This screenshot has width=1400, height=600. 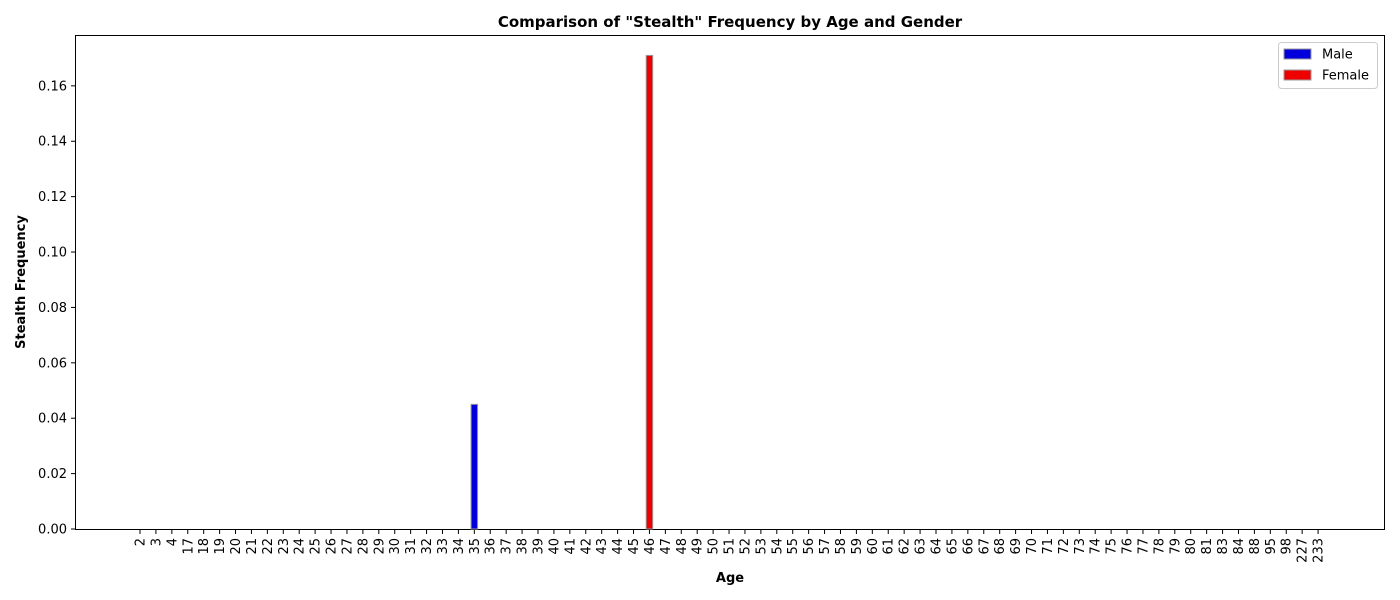 What do you see at coordinates (1207, 546) in the screenshot?
I see `x-tick-label: 81` at bounding box center [1207, 546].